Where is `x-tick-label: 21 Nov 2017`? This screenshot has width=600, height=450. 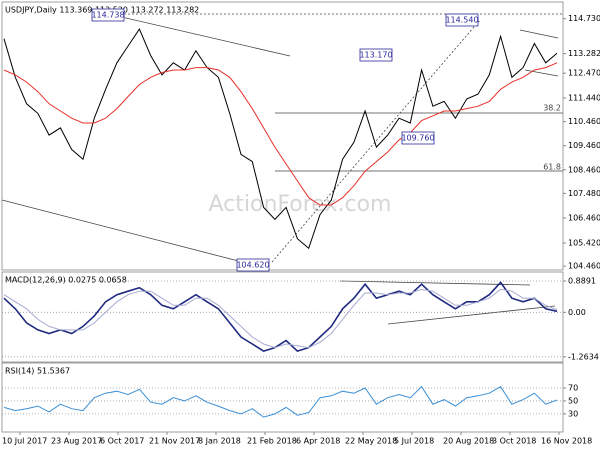 x-tick-label: 21 Nov 2017 is located at coordinates (174, 441).